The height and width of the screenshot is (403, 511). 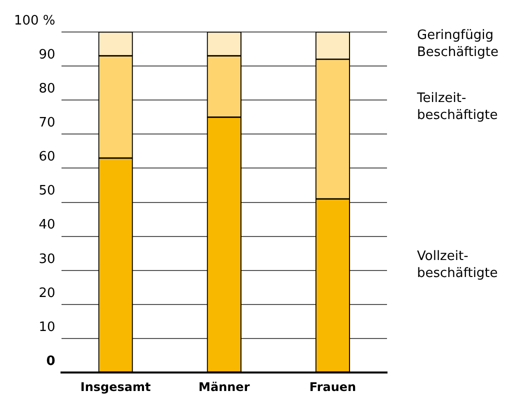 I want to click on text: Vollzeit- beschäftigte, so click(x=457, y=265).